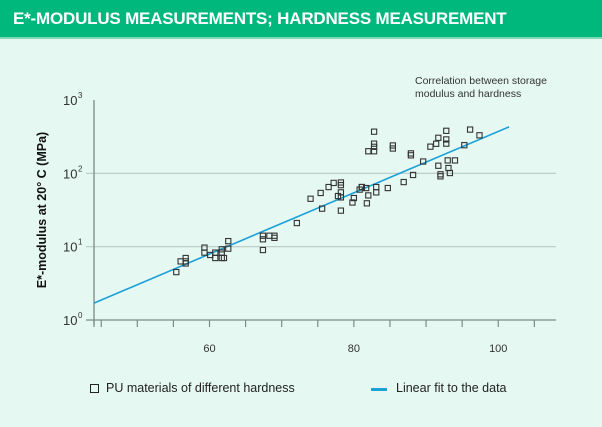 Image resolution: width=602 pixels, height=427 pixels. I want to click on x-tick-labels: 60 80 100, so click(355, 349).